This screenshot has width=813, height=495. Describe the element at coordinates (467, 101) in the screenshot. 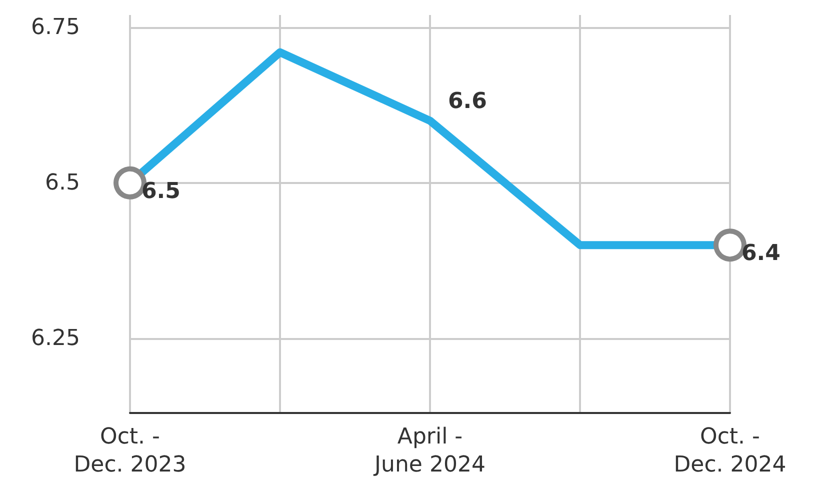

I see `data-label: 6.6` at that location.